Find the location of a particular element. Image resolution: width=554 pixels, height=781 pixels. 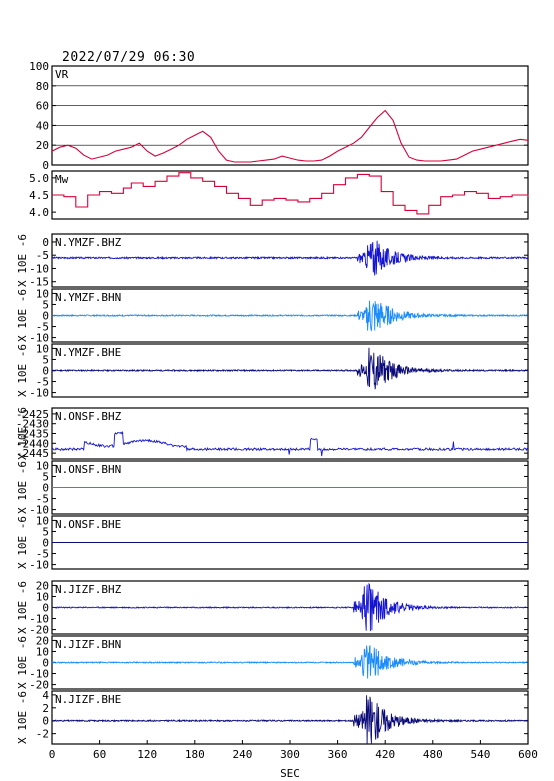

y-tick-label: 60 is located at coordinates (42, 106).